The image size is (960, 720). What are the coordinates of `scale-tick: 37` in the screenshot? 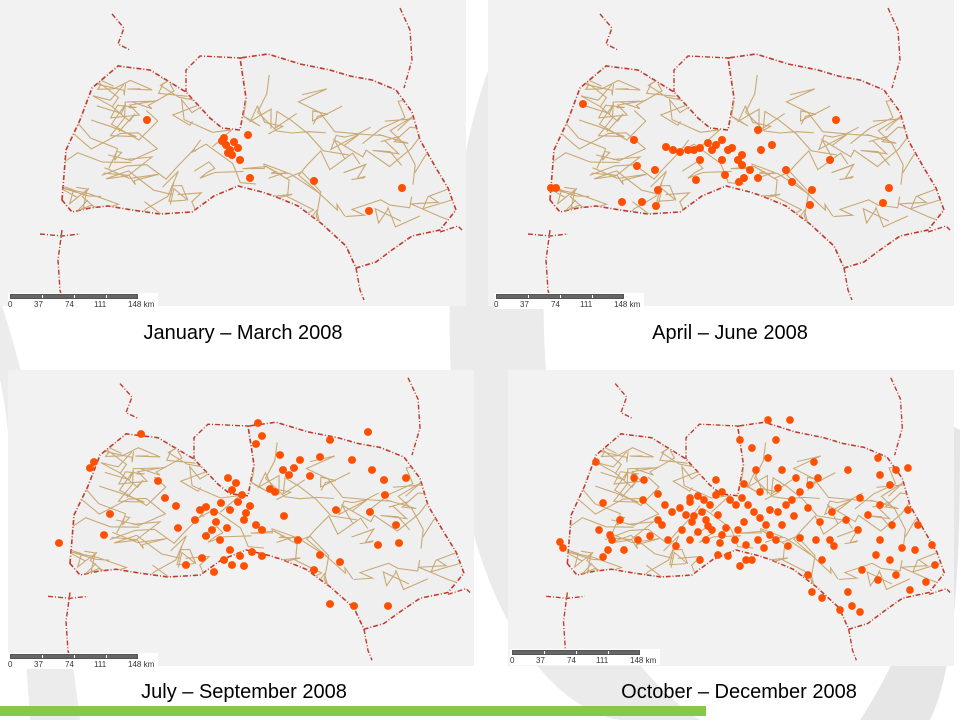 It's located at (38, 664).